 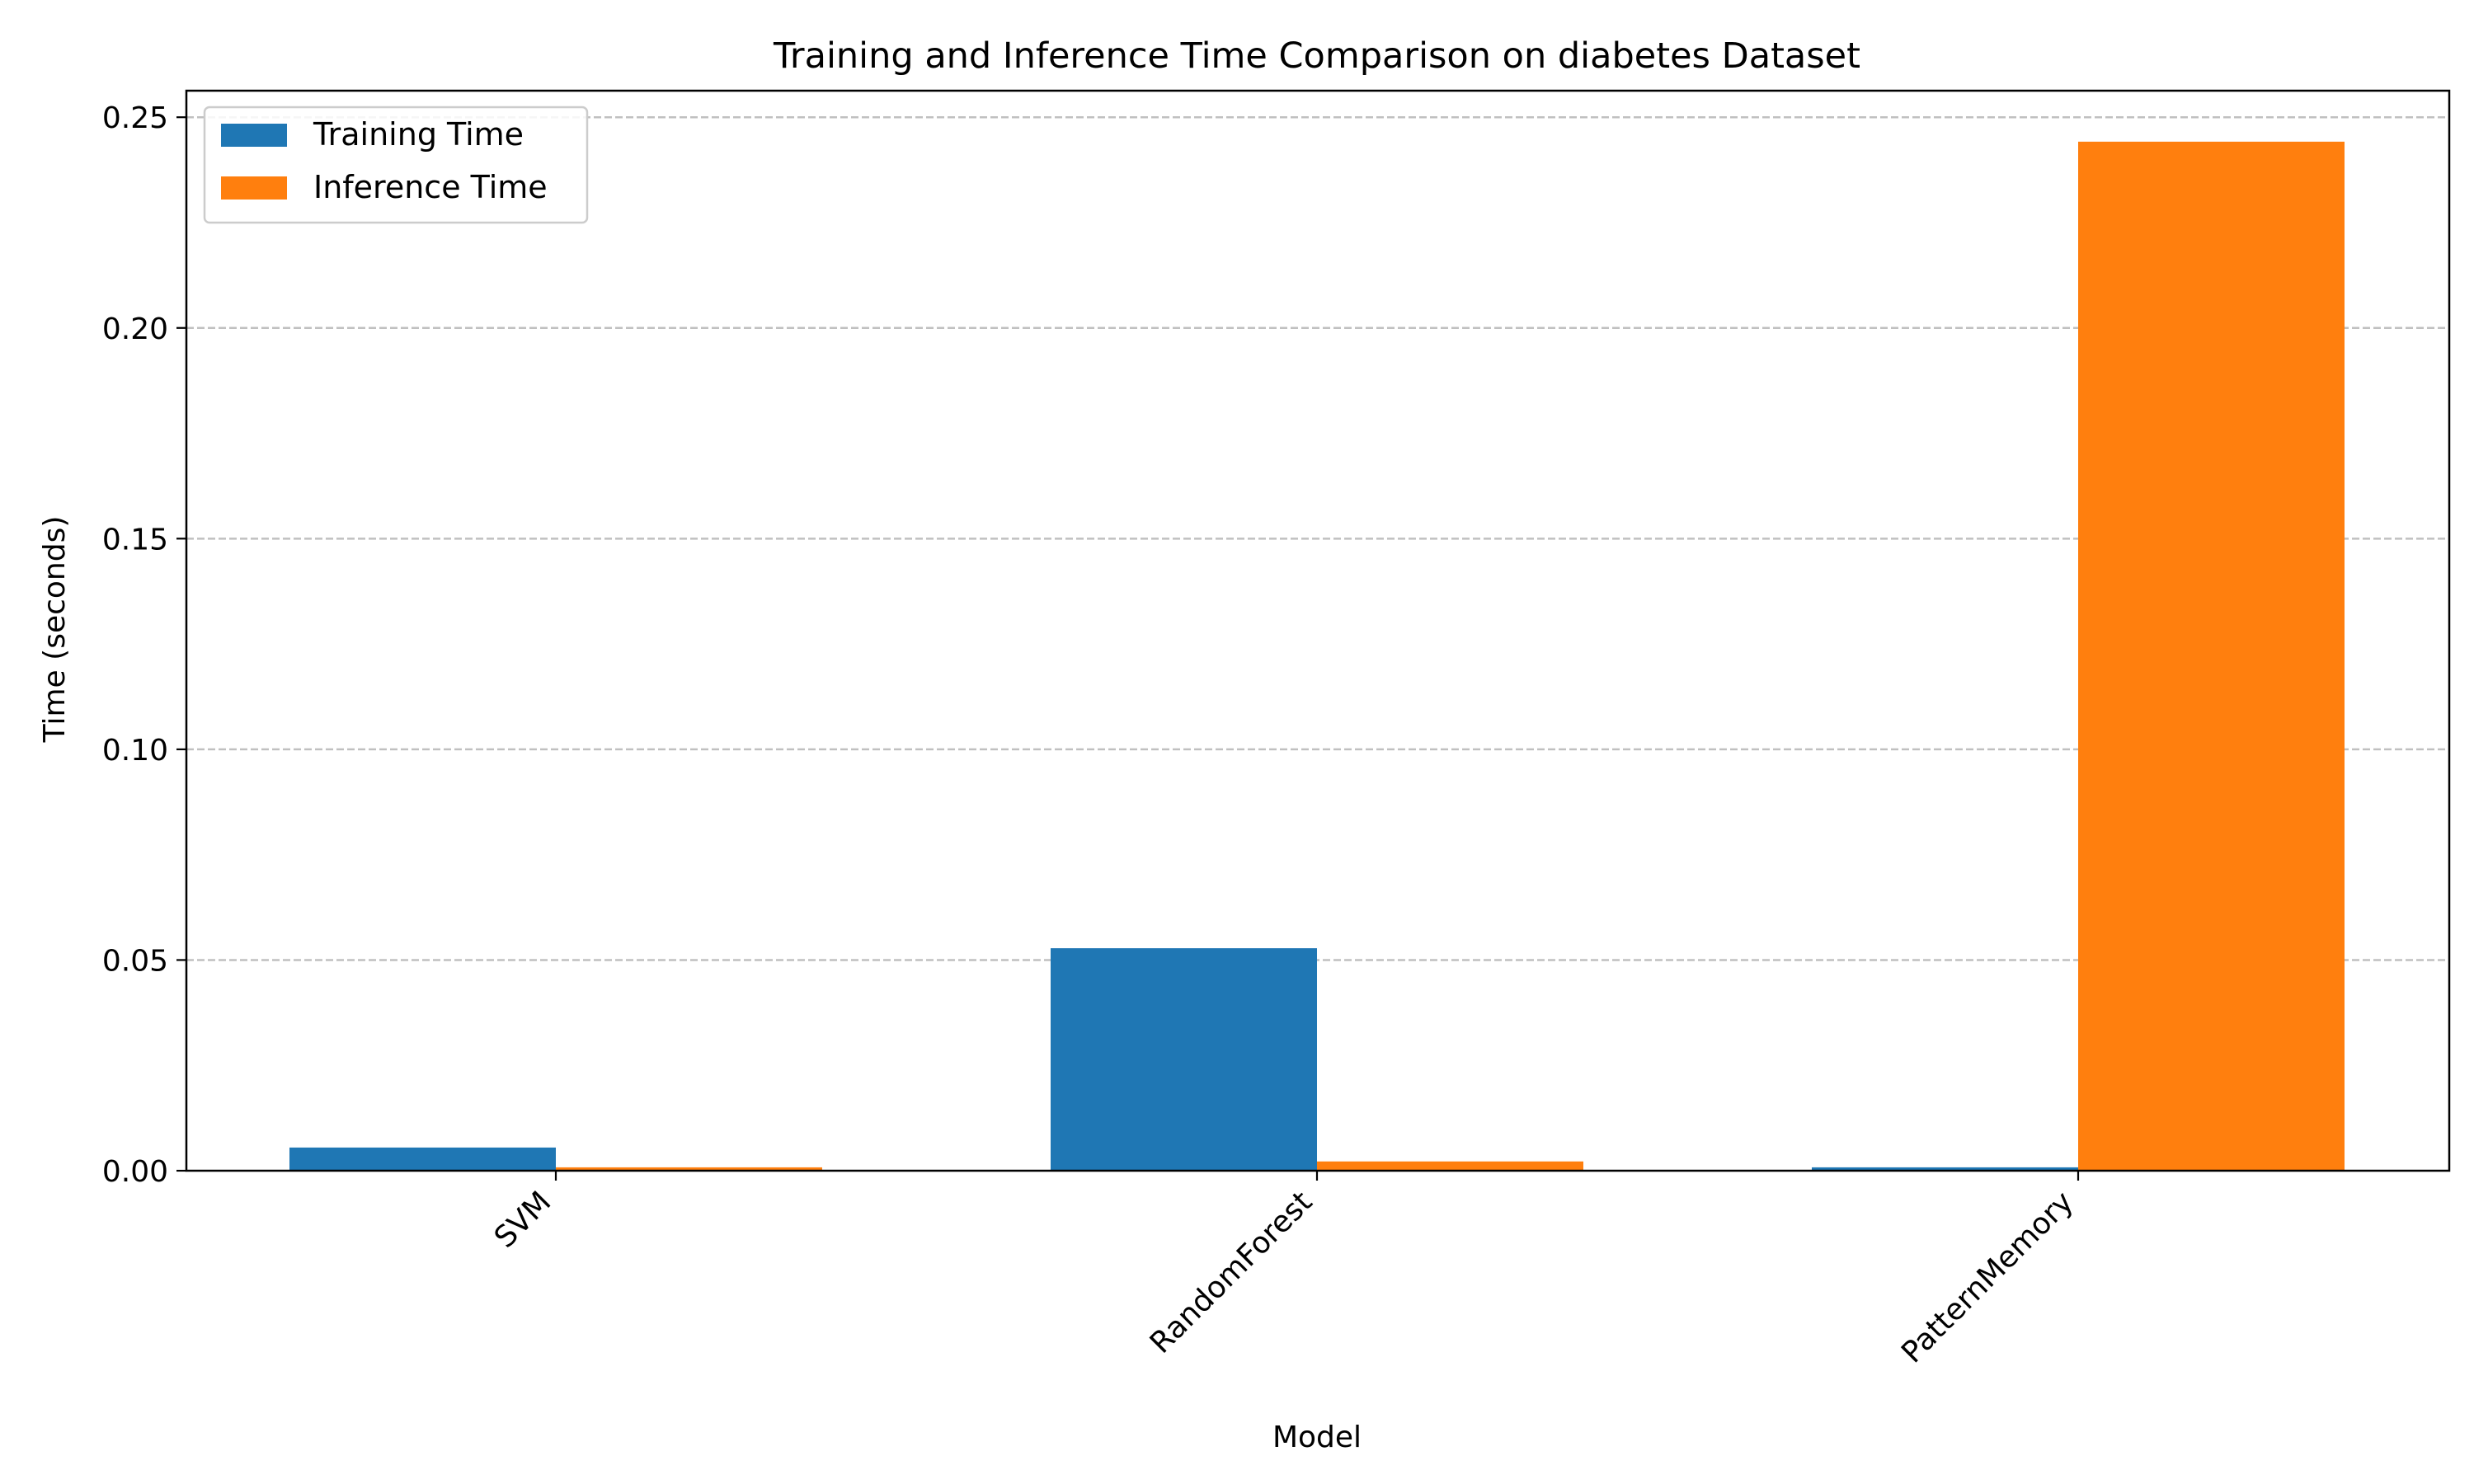 What do you see at coordinates (2211, 656) in the screenshot?
I see `bar-inference-time-patternmemory` at bounding box center [2211, 656].